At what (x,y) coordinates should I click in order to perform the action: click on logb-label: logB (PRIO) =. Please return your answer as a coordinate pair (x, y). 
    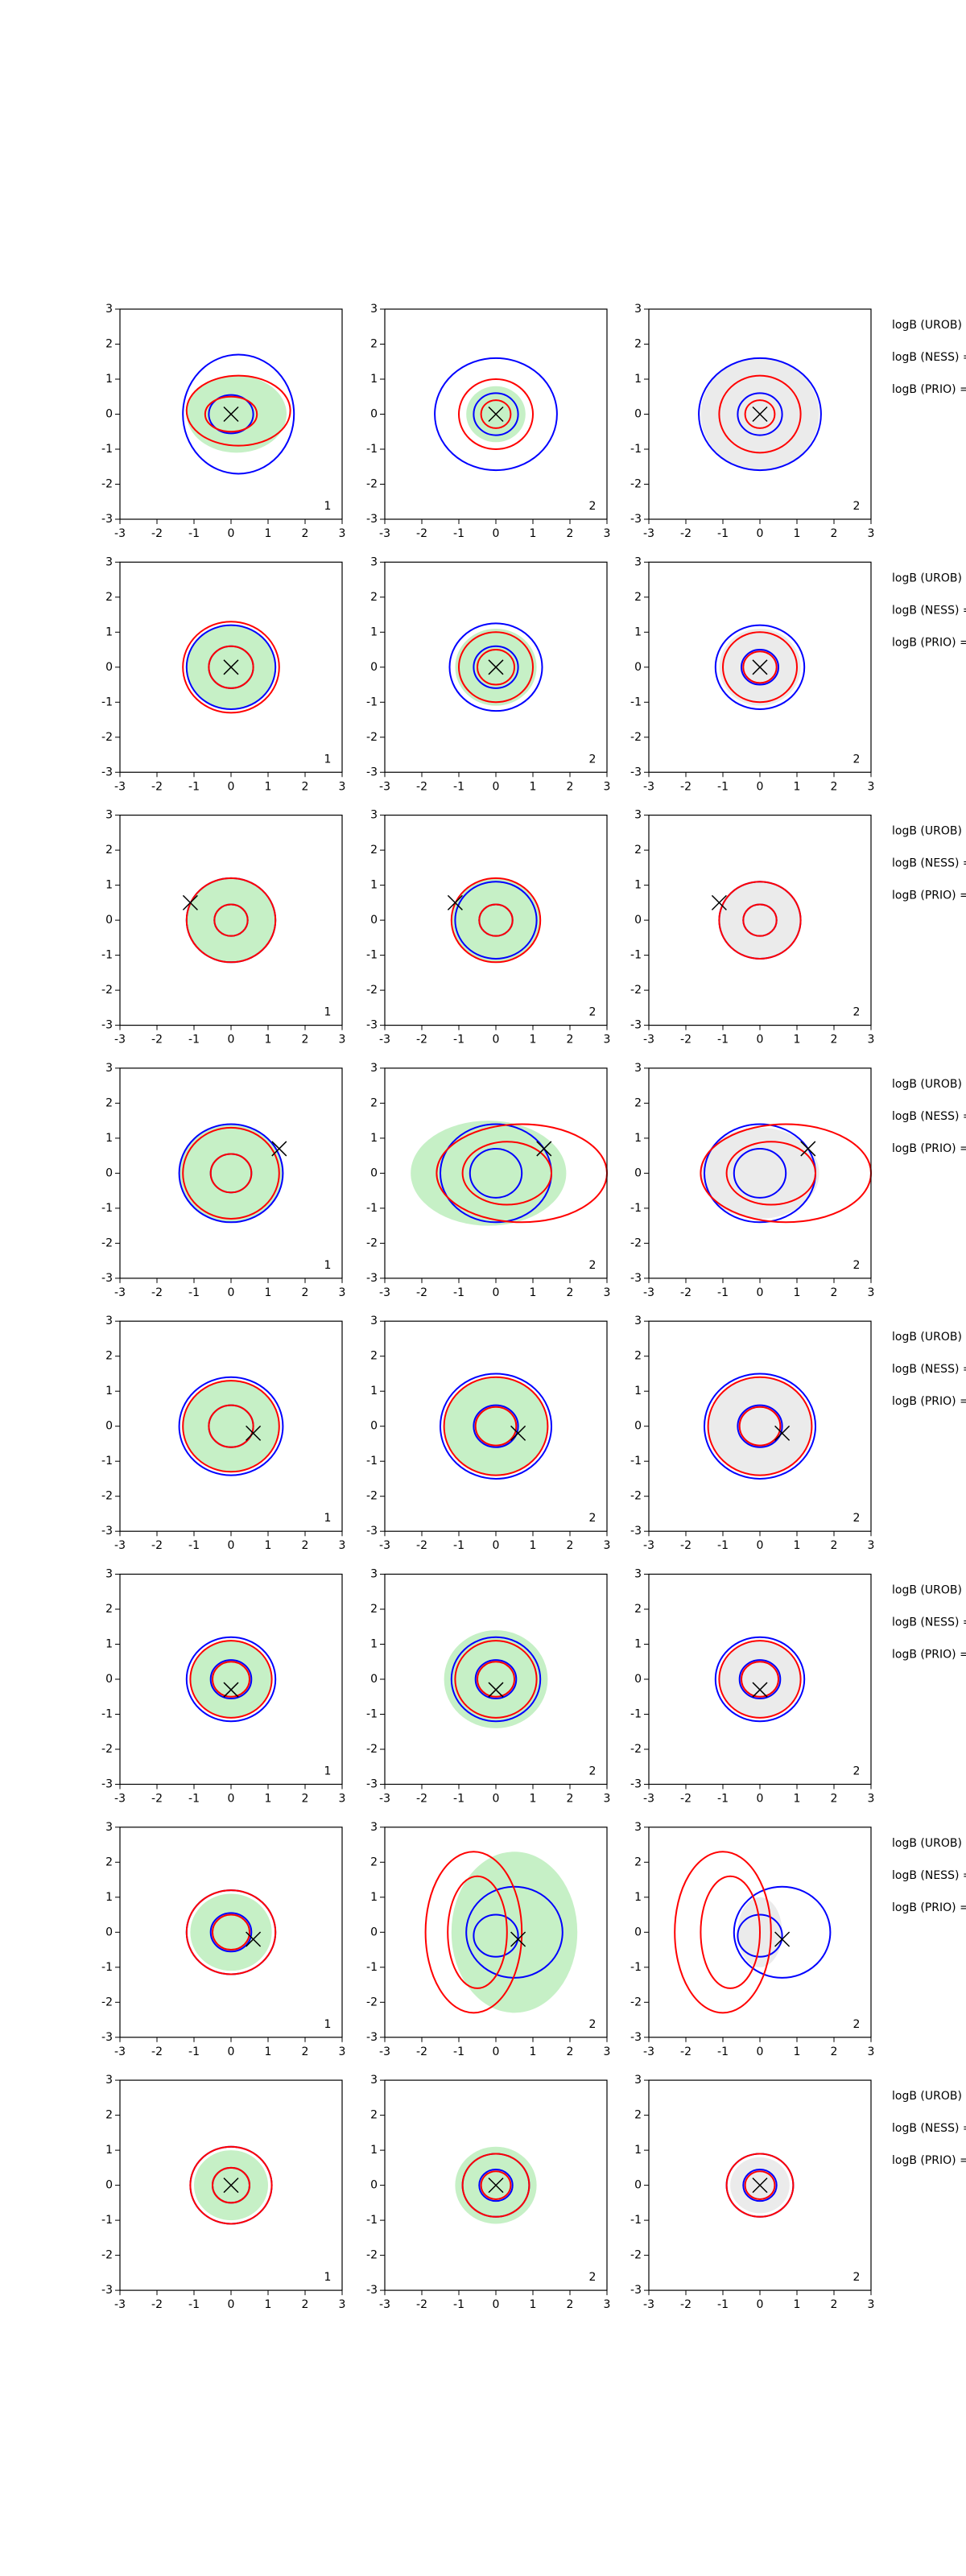
    Looking at the image, I should click on (929, 896).